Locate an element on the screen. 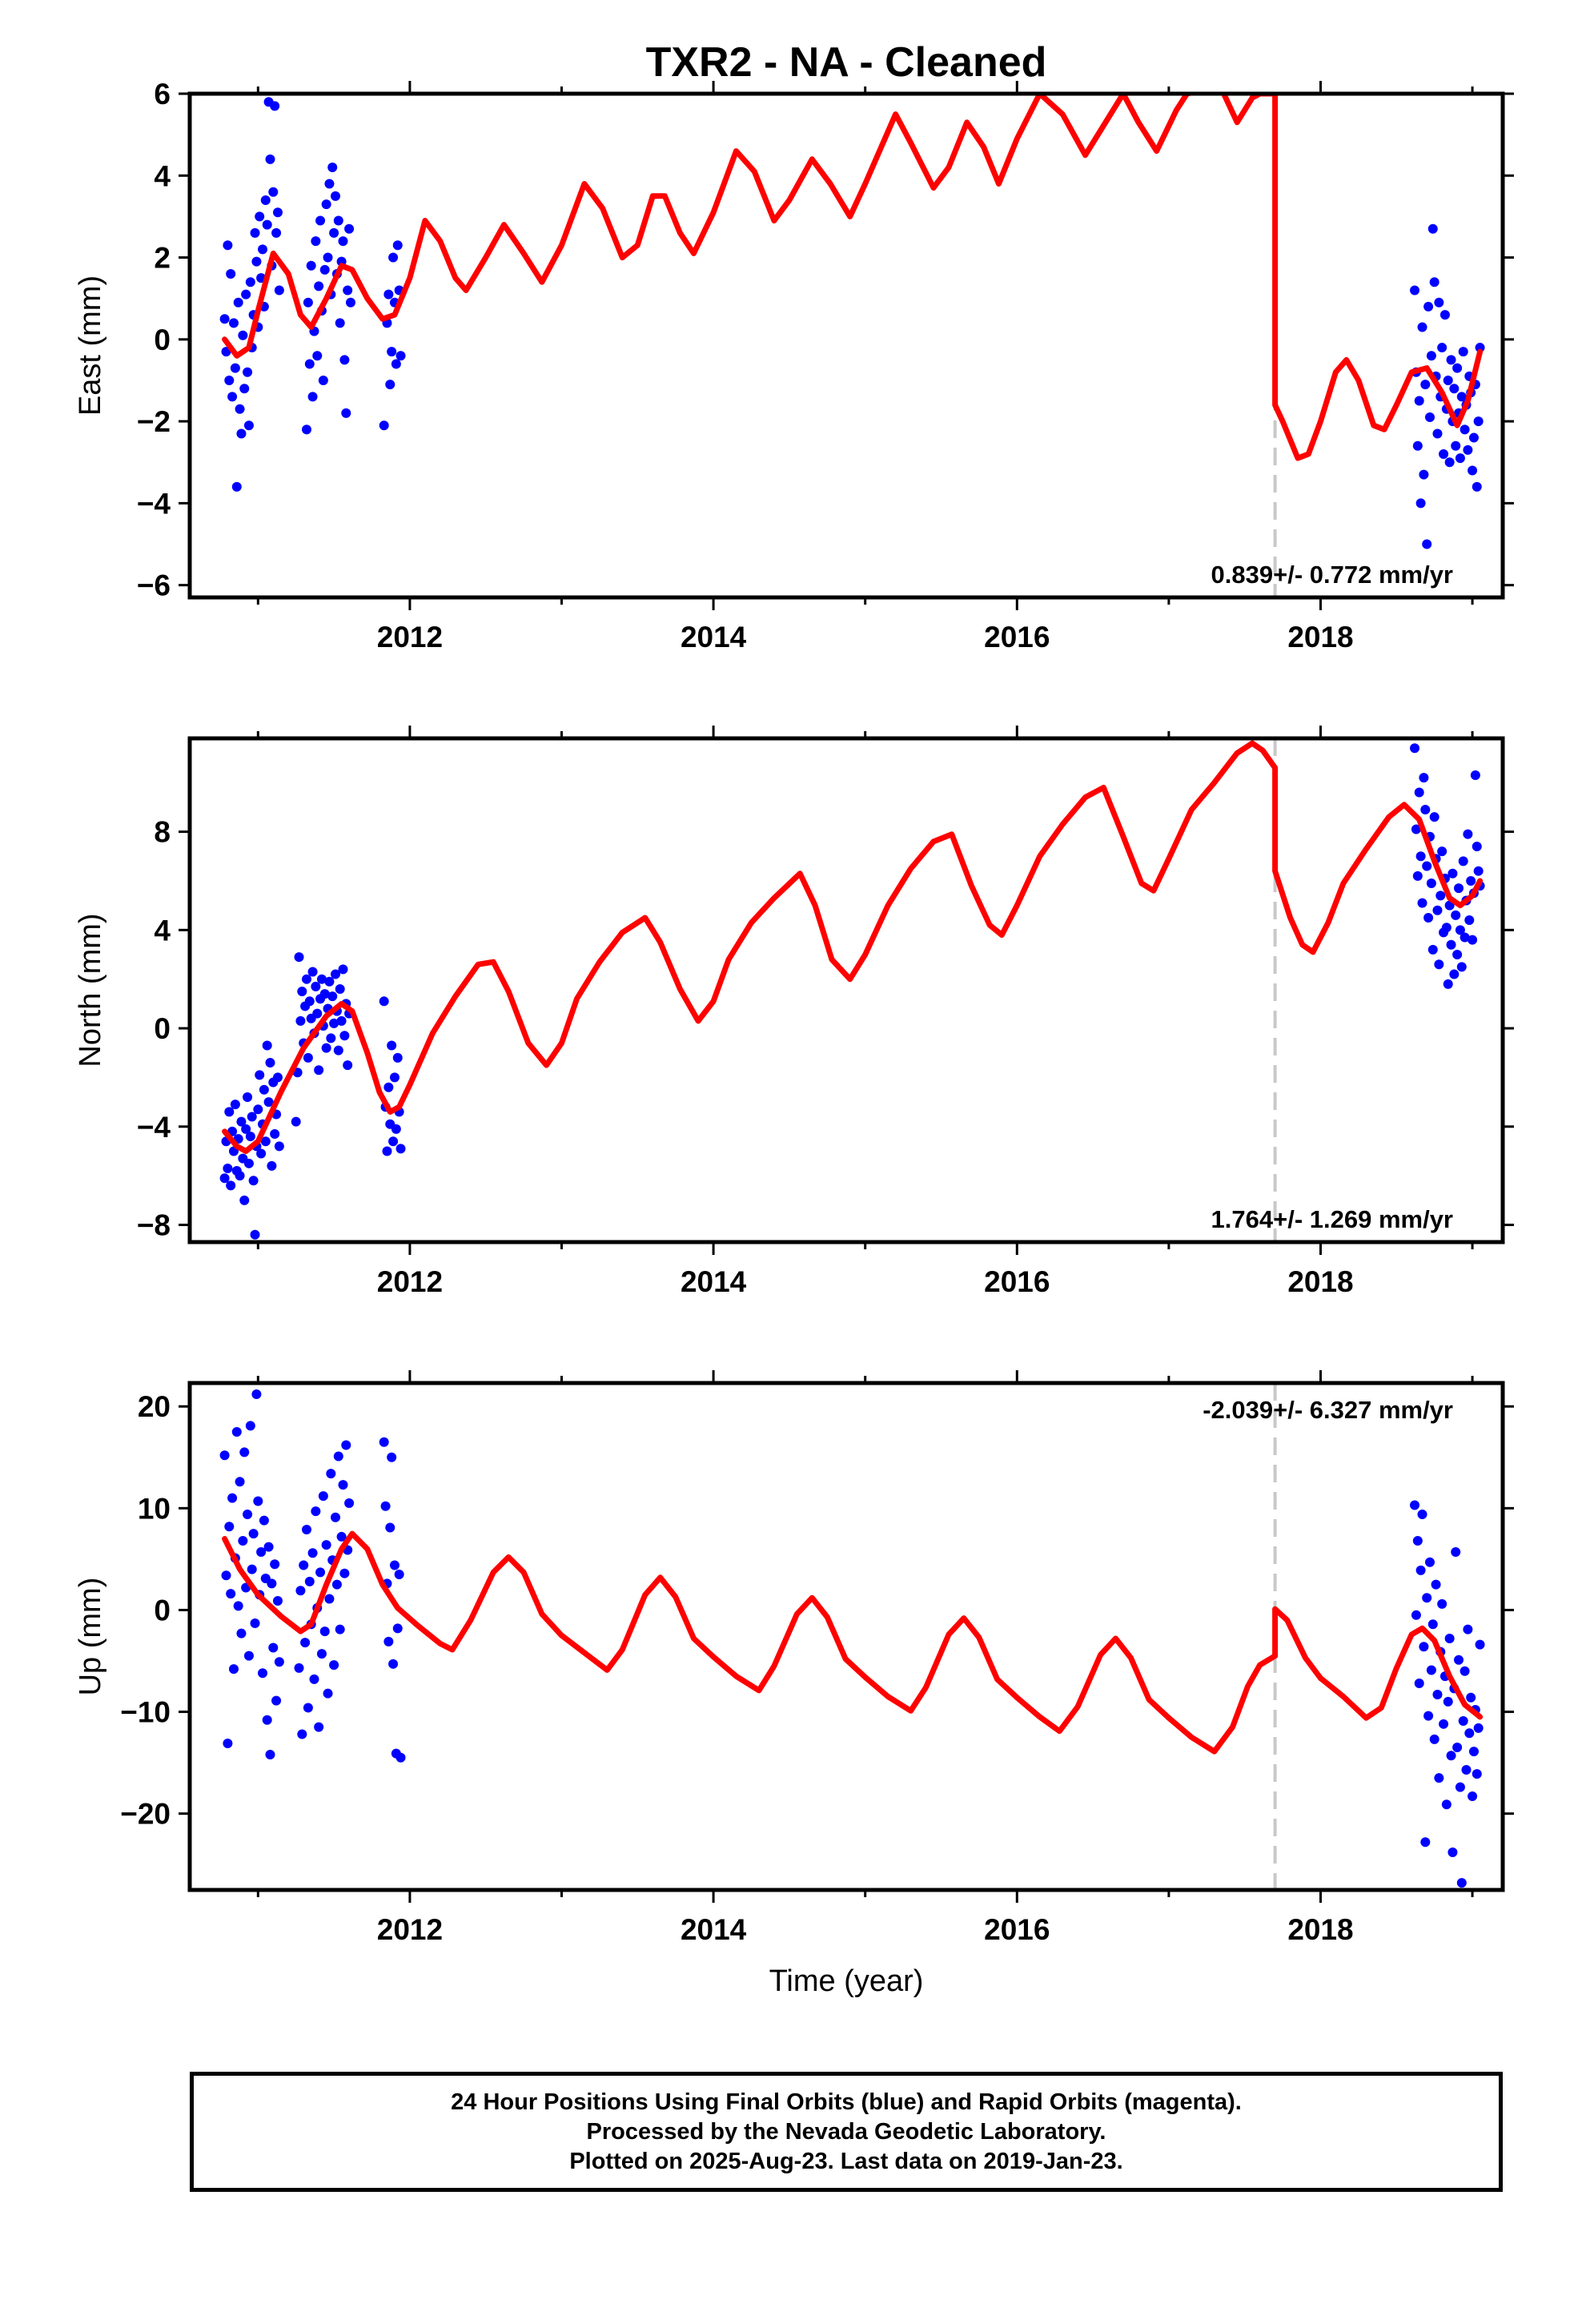  model-curve is located at coordinates (751, 1642).